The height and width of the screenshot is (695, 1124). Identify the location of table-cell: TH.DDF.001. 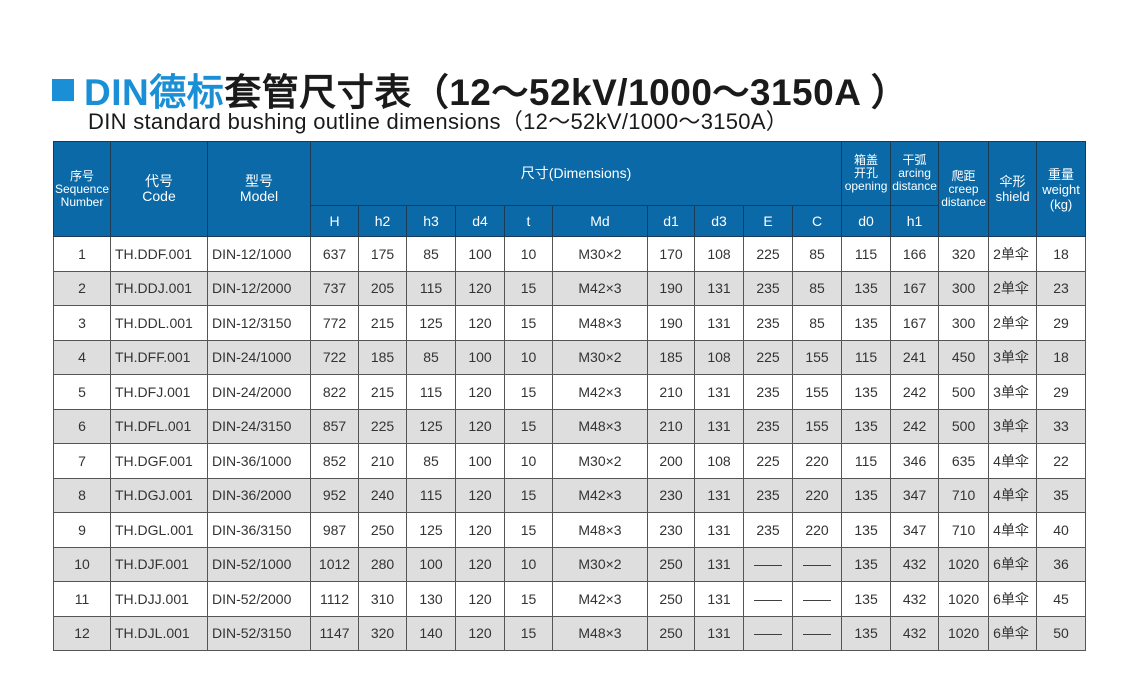
(159, 254).